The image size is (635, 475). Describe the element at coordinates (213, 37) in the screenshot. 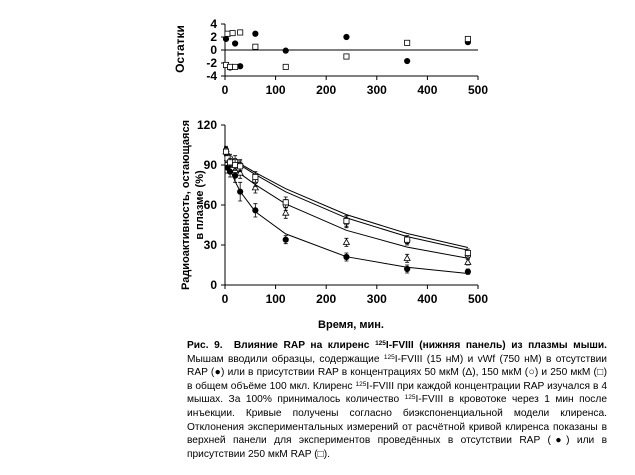

I see `residual-y-tick-label: 2` at that location.